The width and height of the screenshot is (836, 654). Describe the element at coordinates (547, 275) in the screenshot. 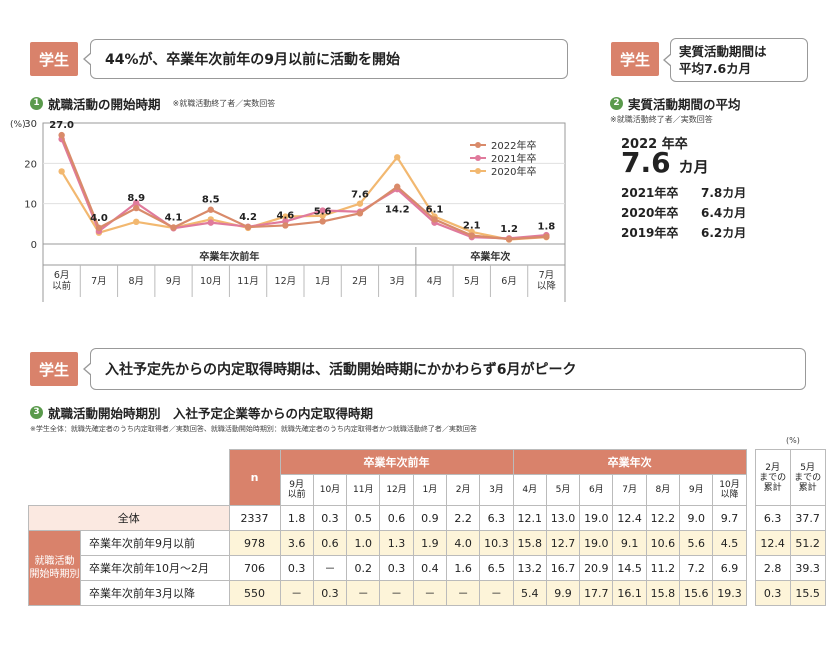

I see `x-tick-label: 7月` at that location.